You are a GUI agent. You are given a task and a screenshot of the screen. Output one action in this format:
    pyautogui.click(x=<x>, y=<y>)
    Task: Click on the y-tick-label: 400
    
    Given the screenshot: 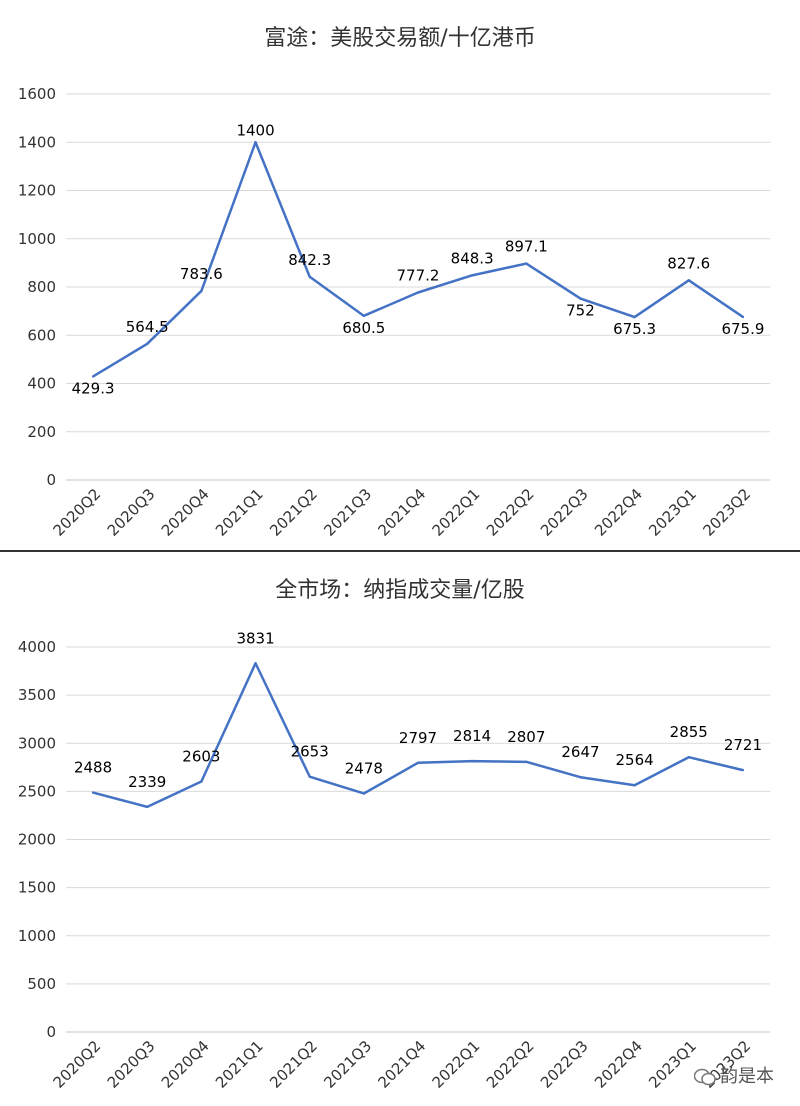 What is the action you would take?
    pyautogui.click(x=41, y=384)
    